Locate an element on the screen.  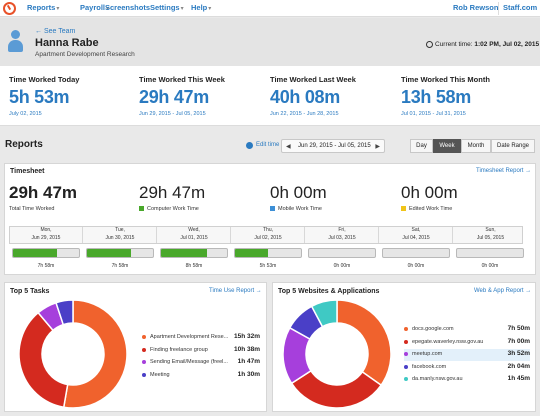
nav-payroll: Payroll▾ is located at coordinates (95, 7).